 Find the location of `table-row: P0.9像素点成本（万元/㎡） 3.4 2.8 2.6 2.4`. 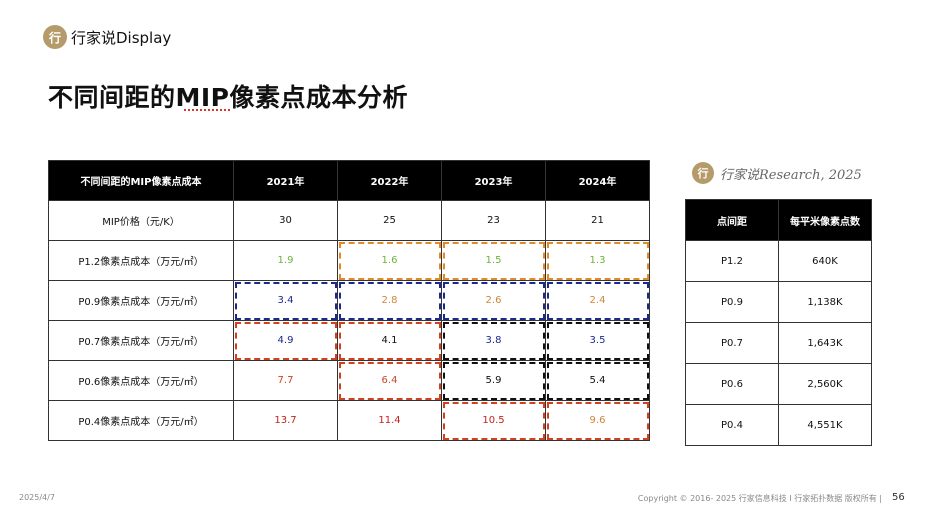

table-row: P0.9像素点成本（万元/㎡） 3.4 2.8 2.6 2.4 is located at coordinates (349, 300).